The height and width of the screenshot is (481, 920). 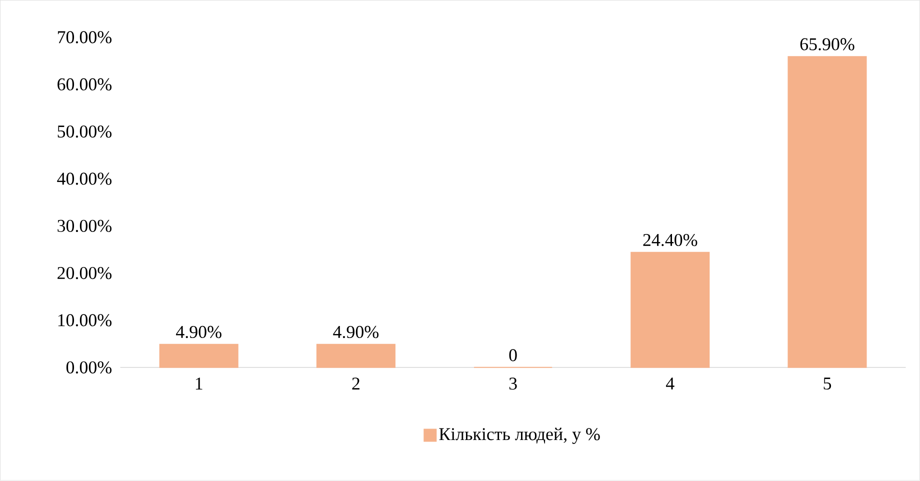 I want to click on x-tick-label: 3, so click(x=513, y=384).